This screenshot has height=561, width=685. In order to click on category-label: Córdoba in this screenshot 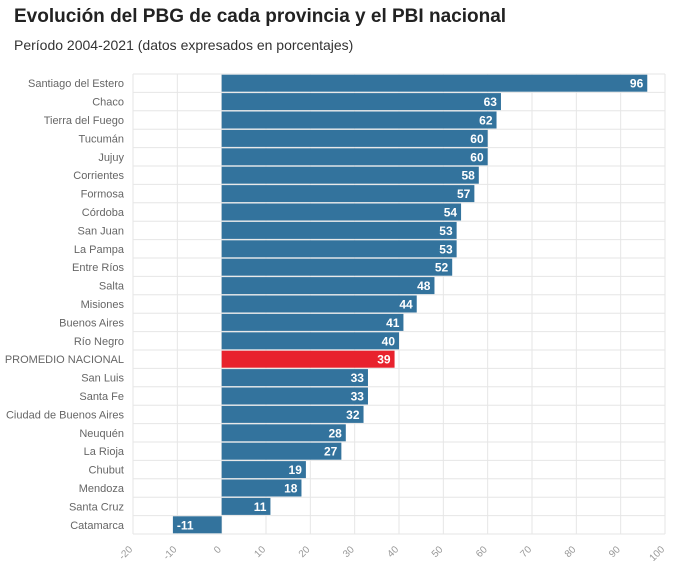, I will do `click(103, 213)`.